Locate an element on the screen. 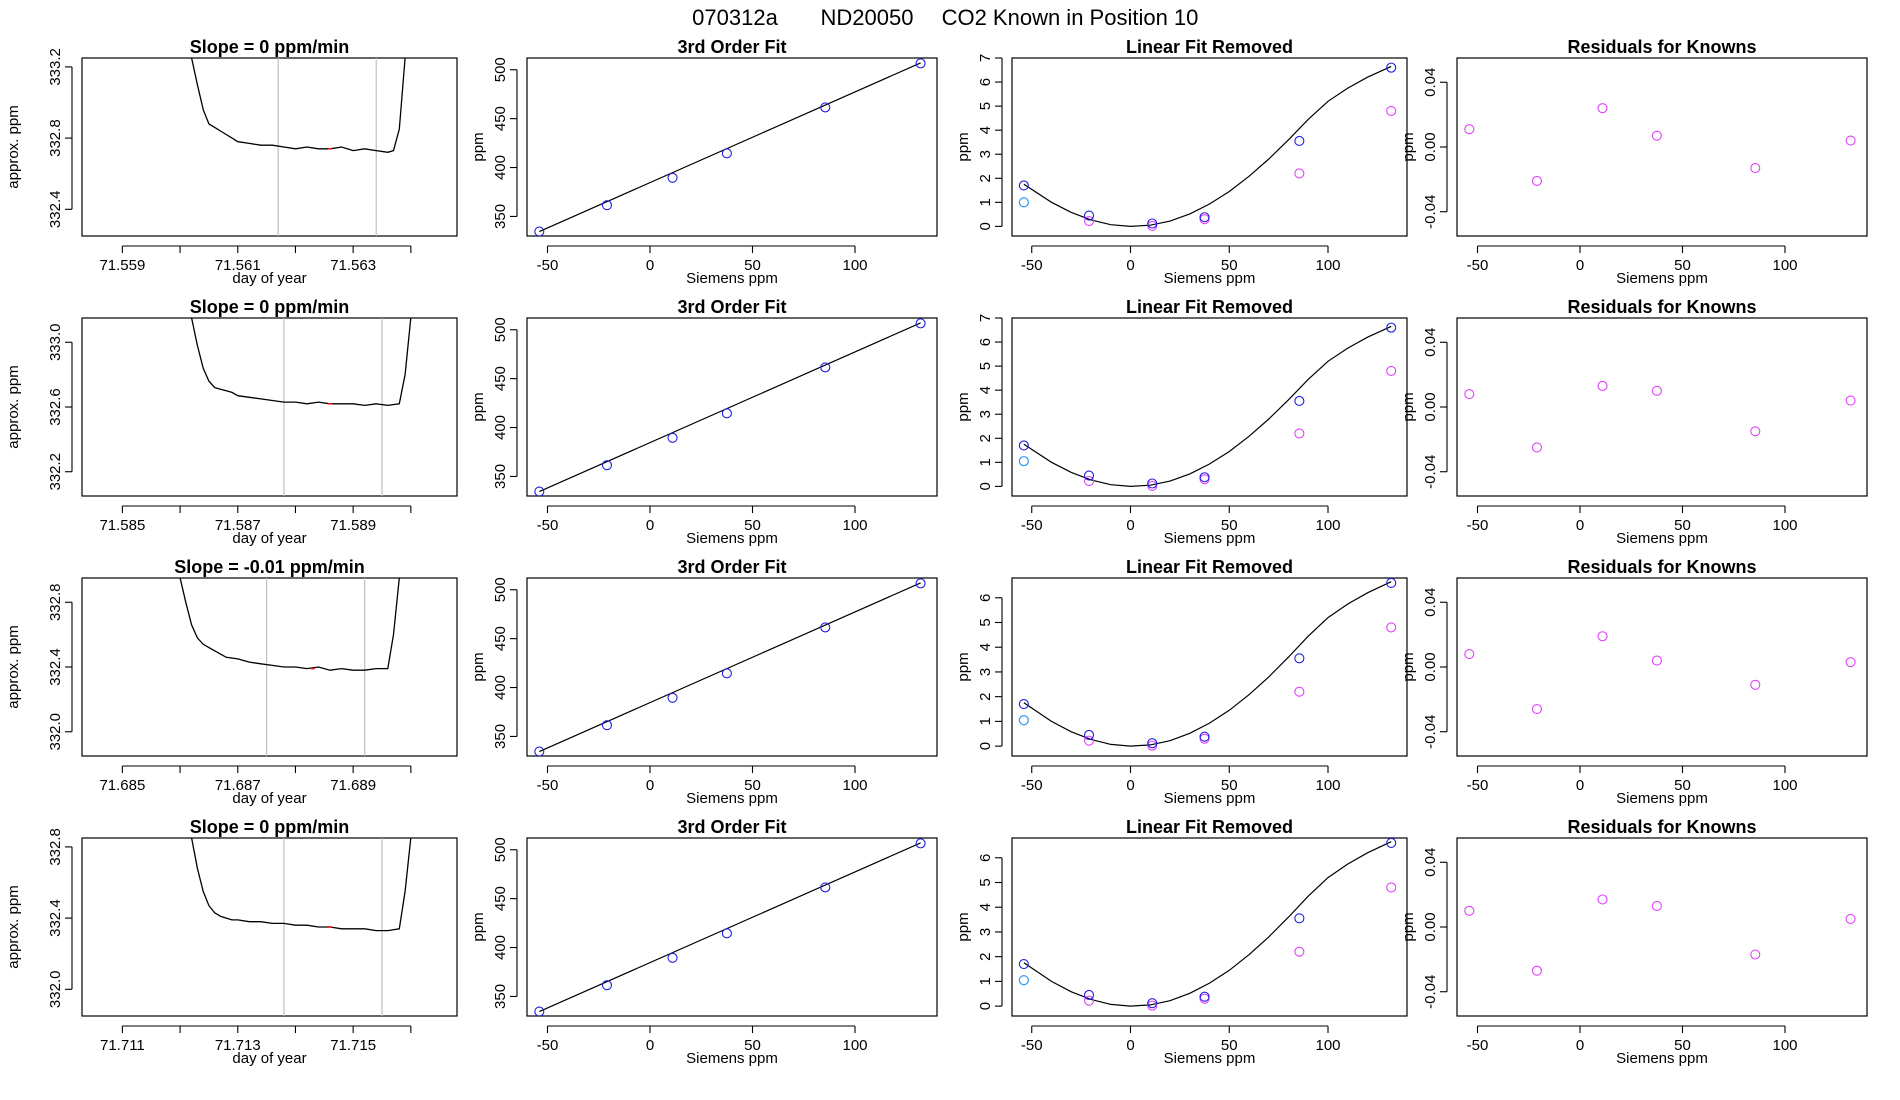 The width and height of the screenshot is (1900, 1100). ppm-trace-line is located at coordinates (301, 885).